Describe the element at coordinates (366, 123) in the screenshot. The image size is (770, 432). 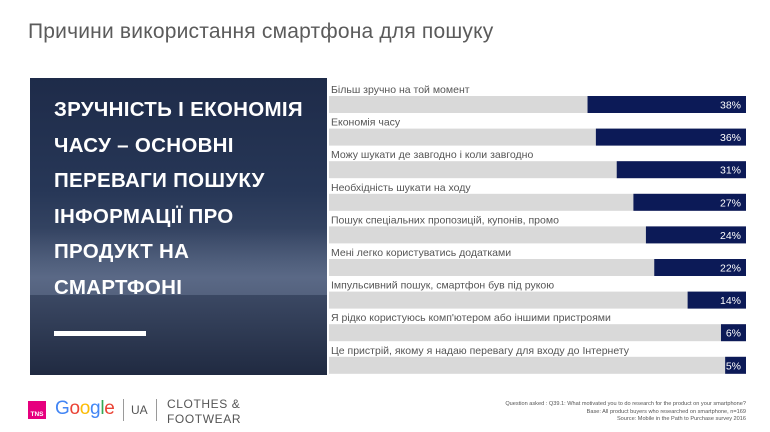
I see `category-label: Економія часу` at that location.